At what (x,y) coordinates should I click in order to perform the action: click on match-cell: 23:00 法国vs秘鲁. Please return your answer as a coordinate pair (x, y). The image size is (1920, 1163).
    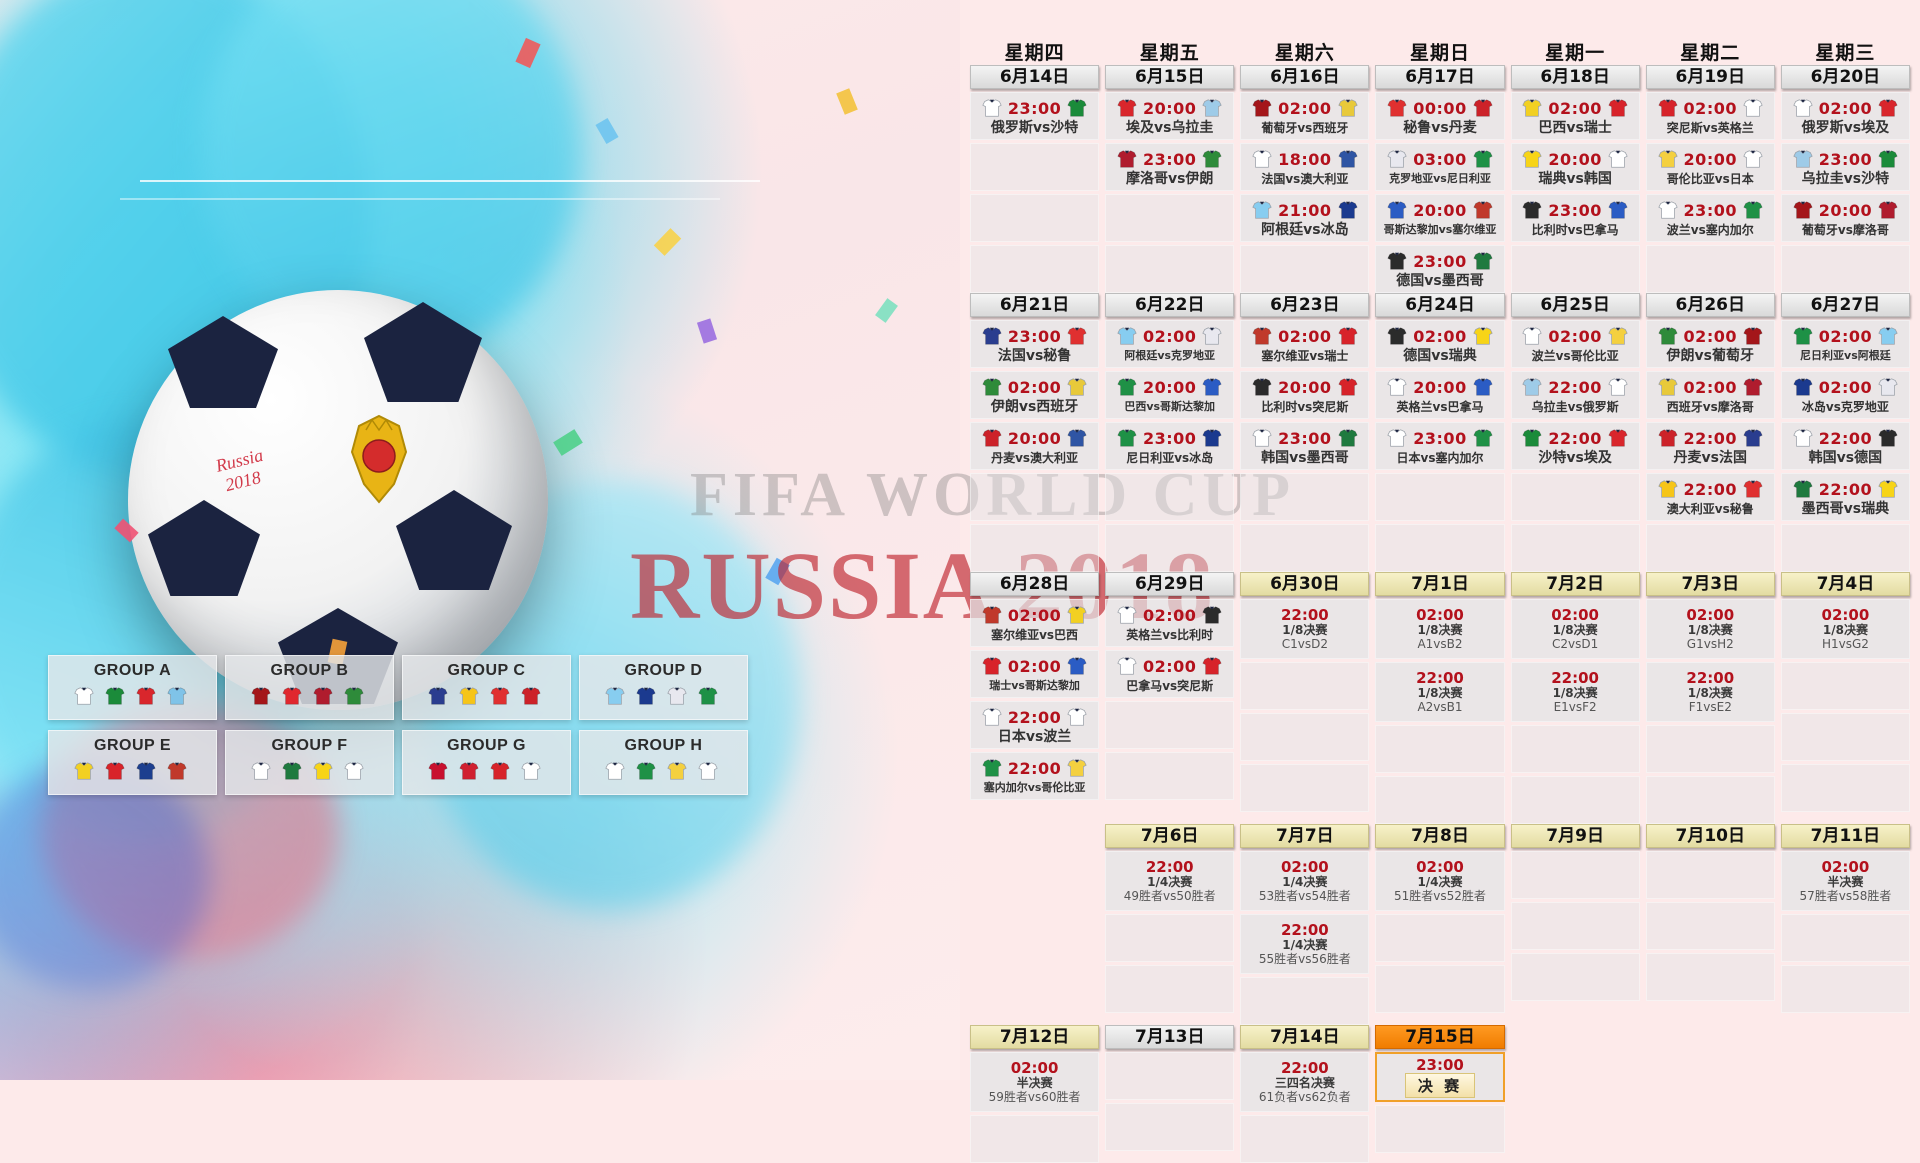
    Looking at the image, I should click on (1035, 344).